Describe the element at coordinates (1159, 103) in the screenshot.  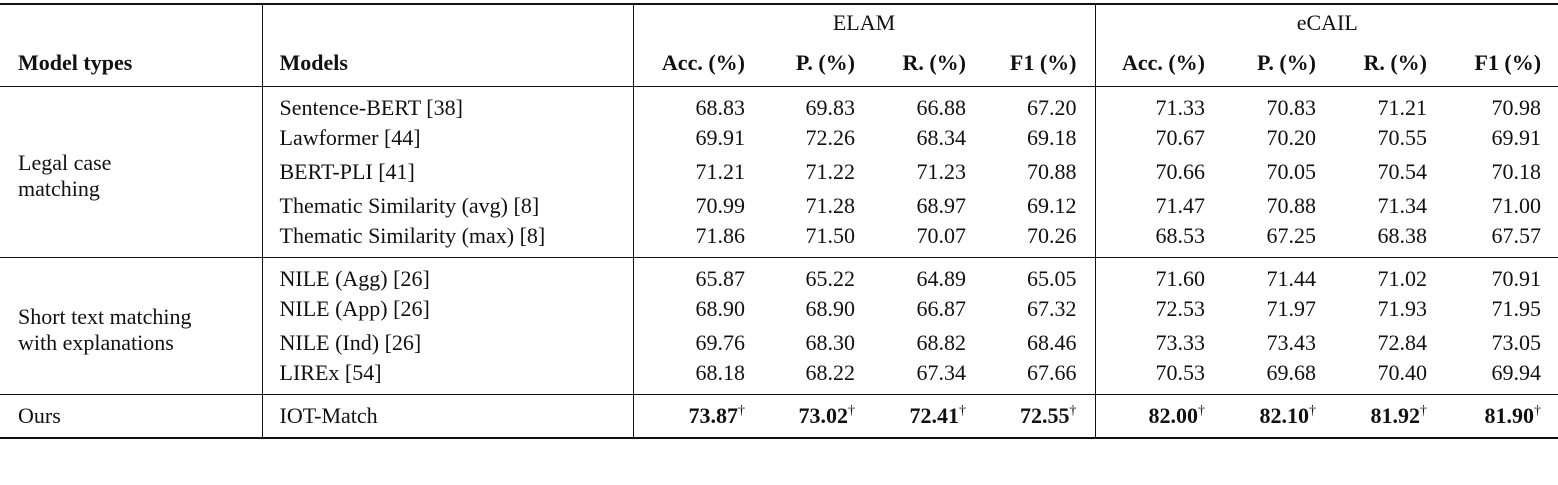
I see `value-cell: 71.33` at that location.